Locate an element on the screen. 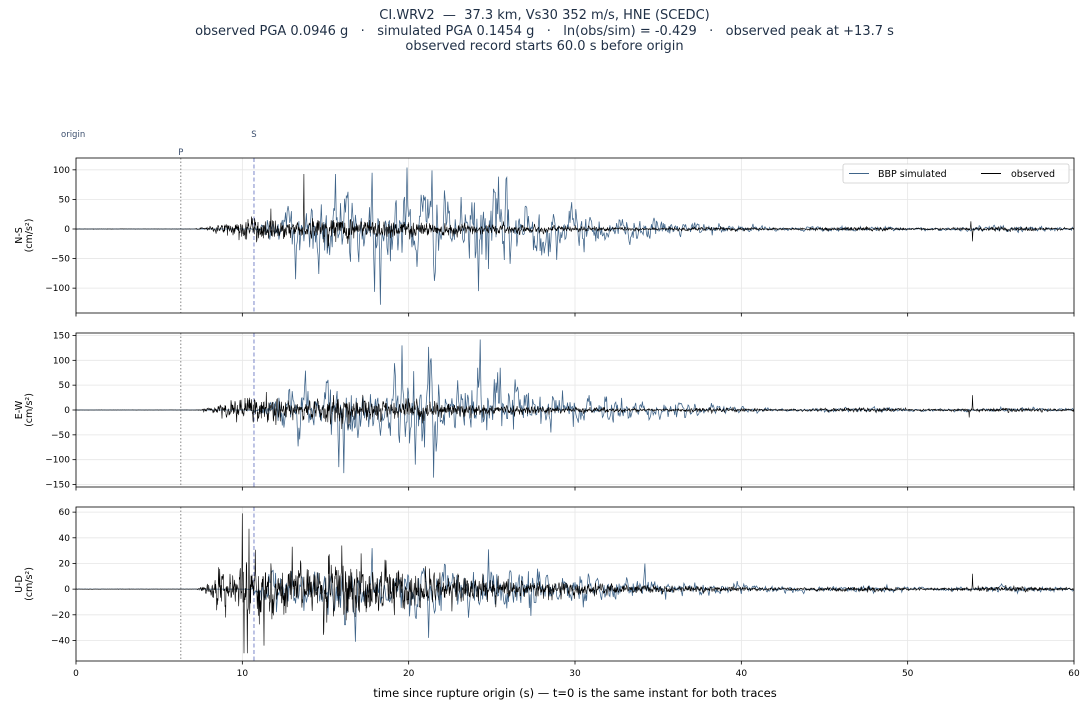  y-tick-label: 150 is located at coordinates (61, 336).